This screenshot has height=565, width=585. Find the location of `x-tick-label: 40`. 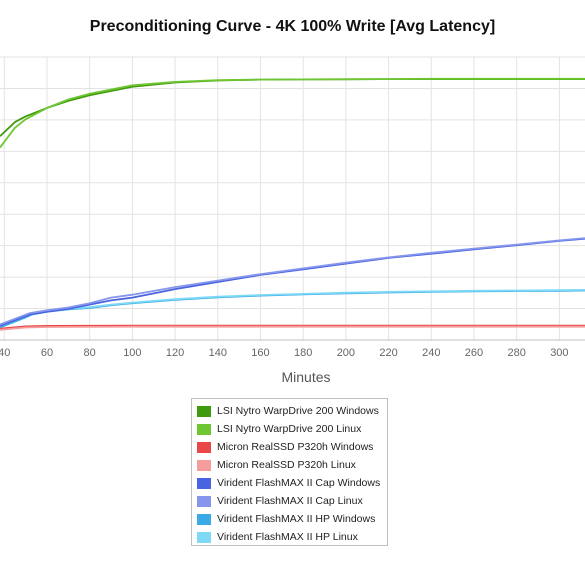

x-tick-label: 40 is located at coordinates (5, 353).